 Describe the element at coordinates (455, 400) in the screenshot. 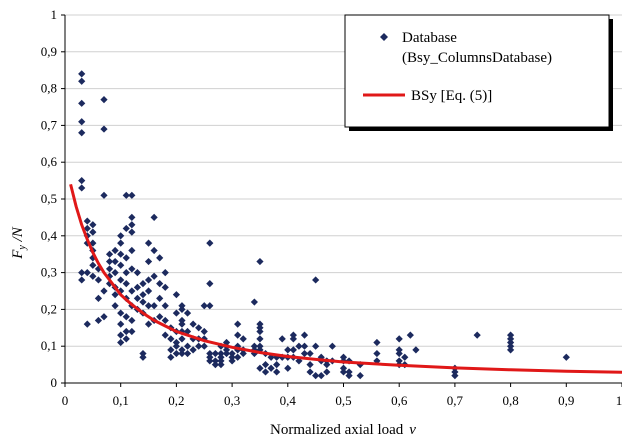

I see `x-tick-label: 0,7` at that location.